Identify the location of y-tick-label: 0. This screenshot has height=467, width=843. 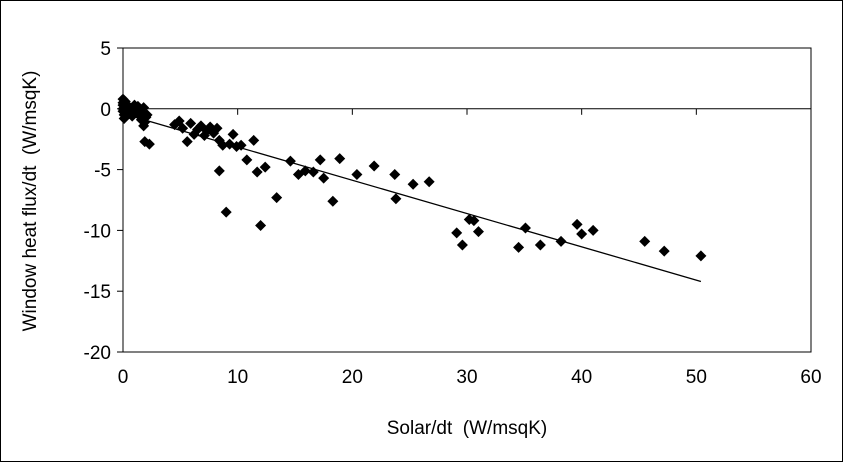
(105, 110).